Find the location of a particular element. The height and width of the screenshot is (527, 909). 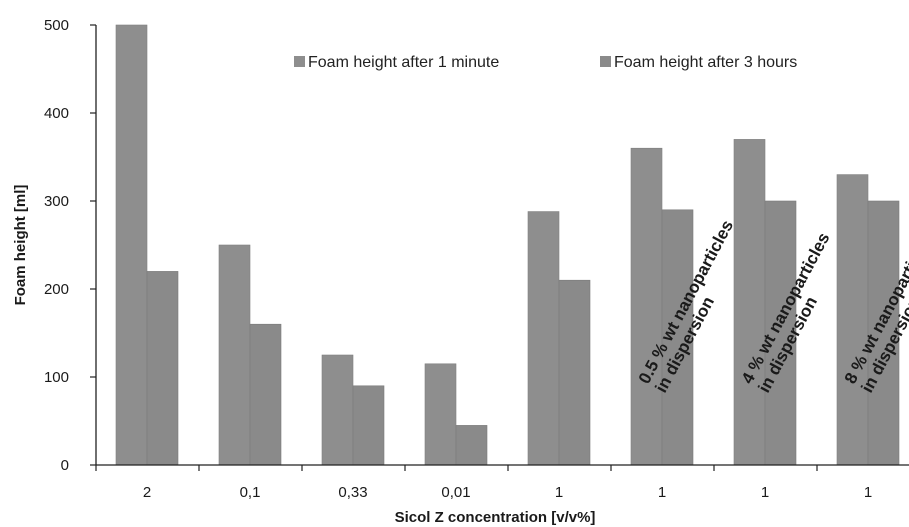

x-tick-label: 0,01 is located at coordinates (455, 492).